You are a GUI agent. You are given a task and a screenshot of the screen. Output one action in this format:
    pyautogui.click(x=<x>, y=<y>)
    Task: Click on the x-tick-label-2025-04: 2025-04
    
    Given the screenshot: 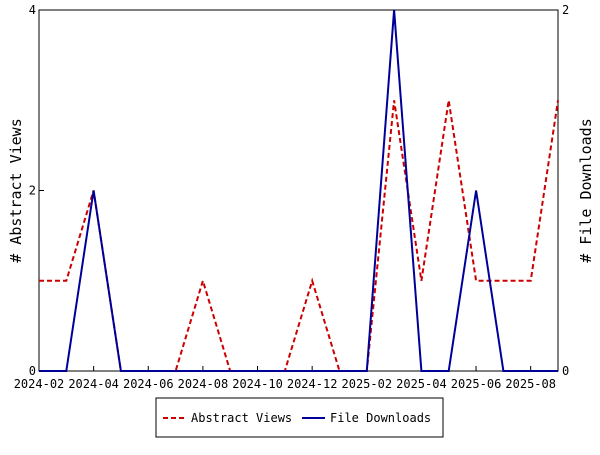 What is the action you would take?
    pyautogui.click(x=421, y=384)
    